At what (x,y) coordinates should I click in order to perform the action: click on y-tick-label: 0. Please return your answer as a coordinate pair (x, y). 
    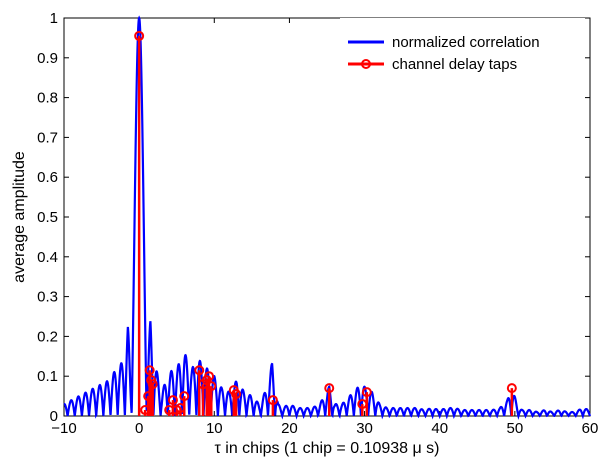
    Looking at the image, I should click on (54, 416).